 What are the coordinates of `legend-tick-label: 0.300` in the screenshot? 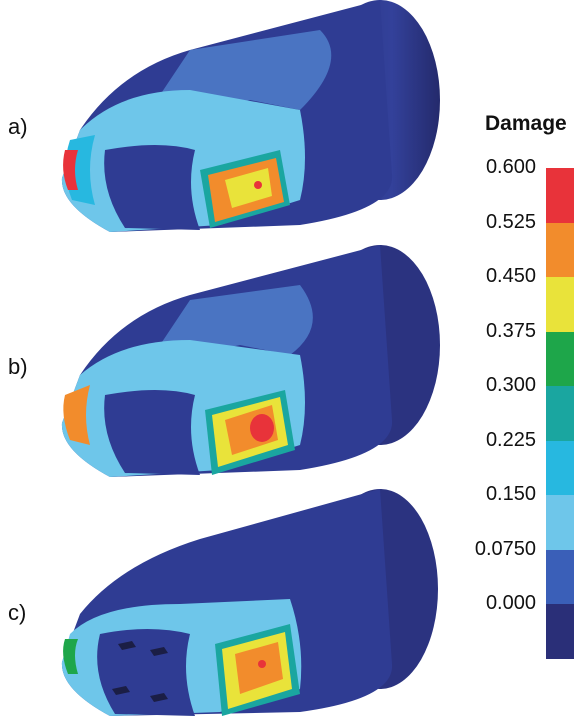 It's located at (510, 385).